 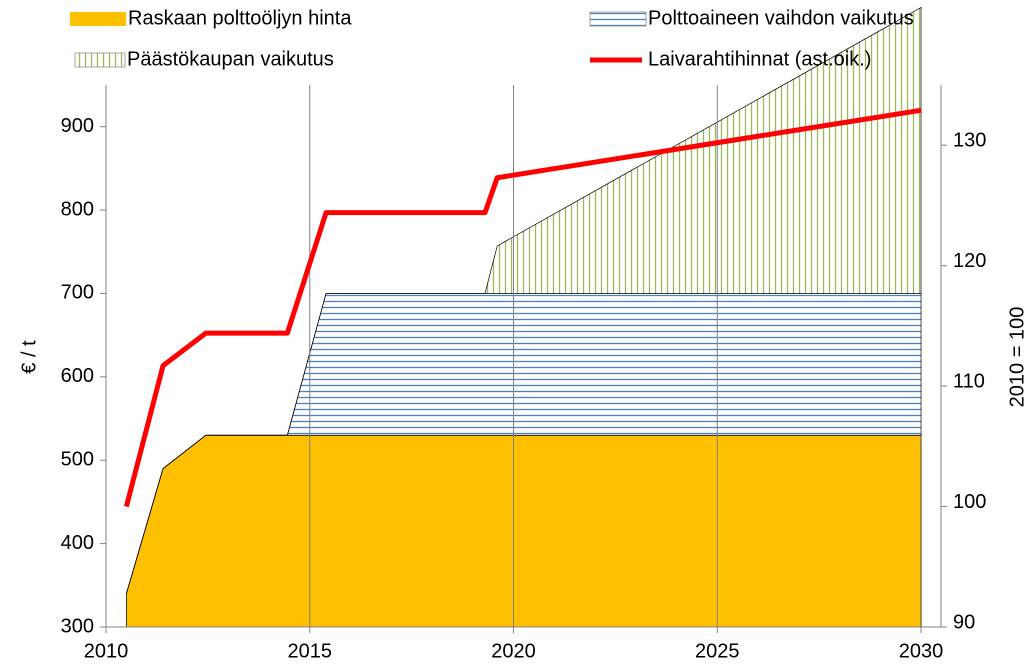 I want to click on legend-label: Päästökaupan vaikutus, so click(x=230, y=59).